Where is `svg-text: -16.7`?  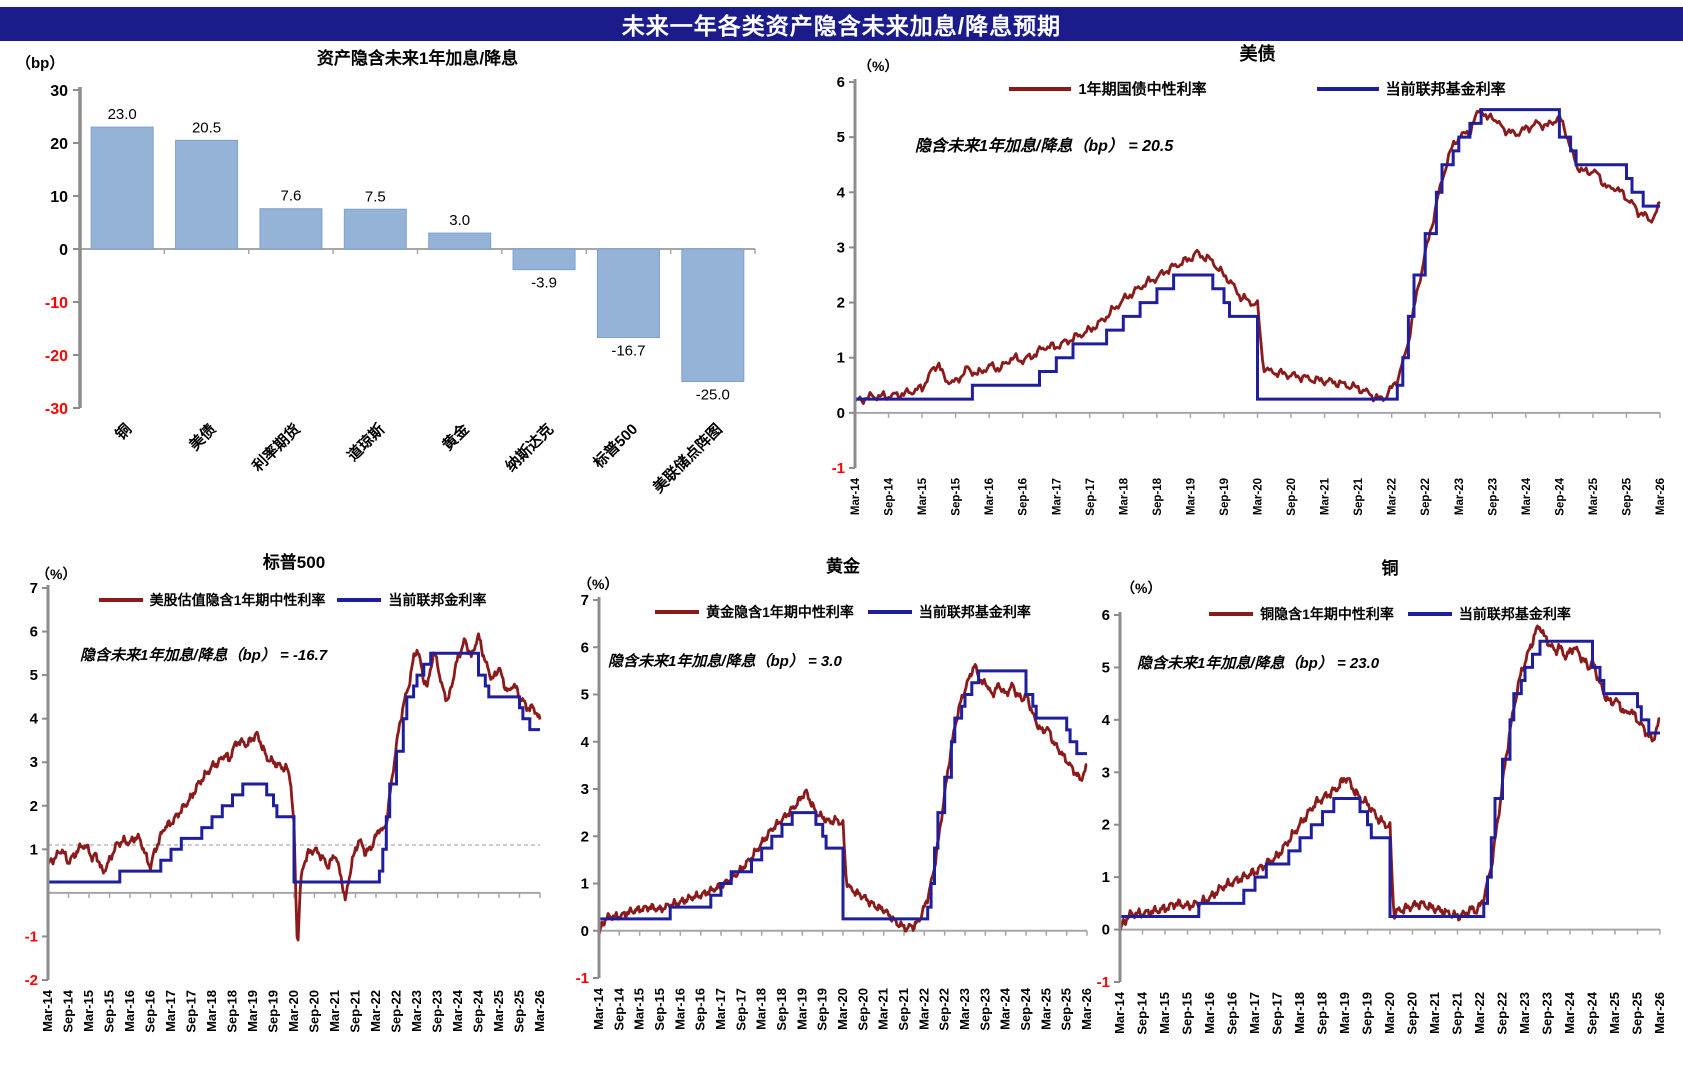 svg-text: -16.7 is located at coordinates (628, 351).